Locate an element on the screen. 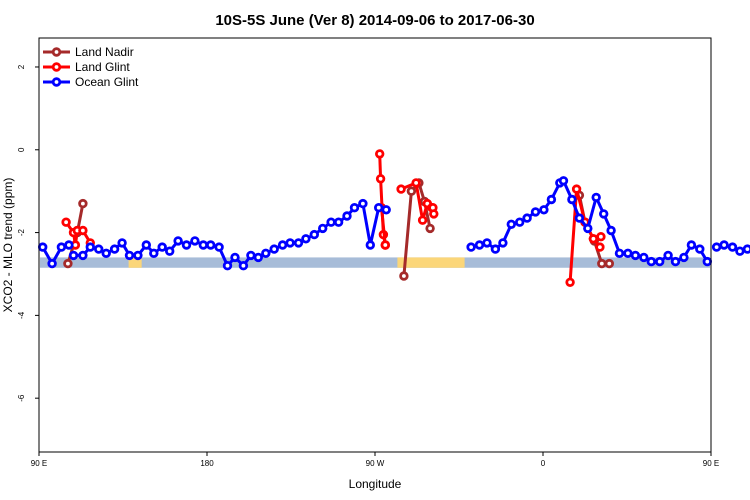 The width and height of the screenshot is (750, 500). y-tick-label: -2 is located at coordinates (21, 232).